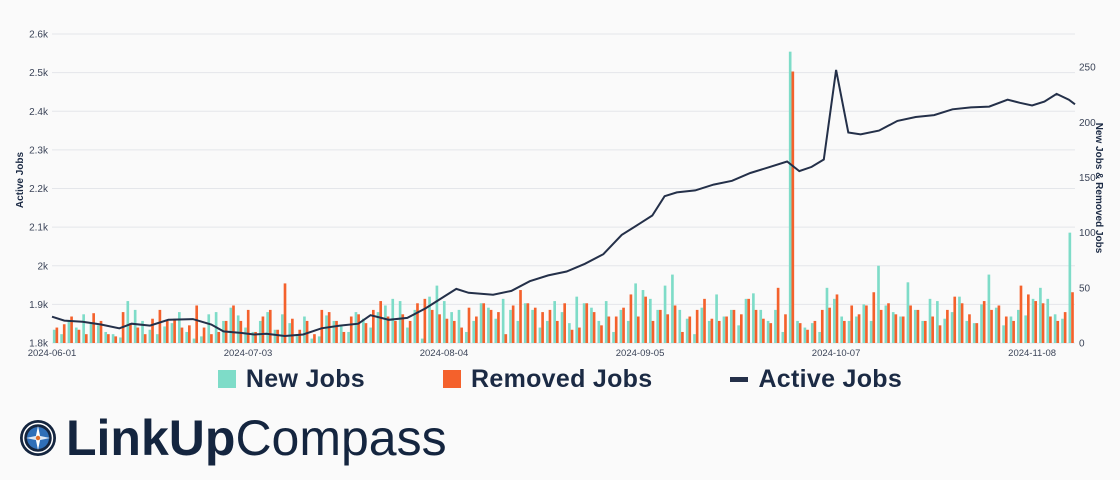 Image resolution: width=1120 pixels, height=480 pixels. I want to click on legend-label-removed-jobs: Removed Jobs, so click(562, 378).